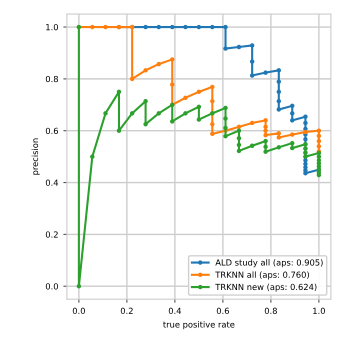 The width and height of the screenshot is (352, 352). What do you see at coordinates (262, 275) in the screenshot?
I see `legend-label: TRKNN all (aps: 0.760)` at bounding box center [262, 275].